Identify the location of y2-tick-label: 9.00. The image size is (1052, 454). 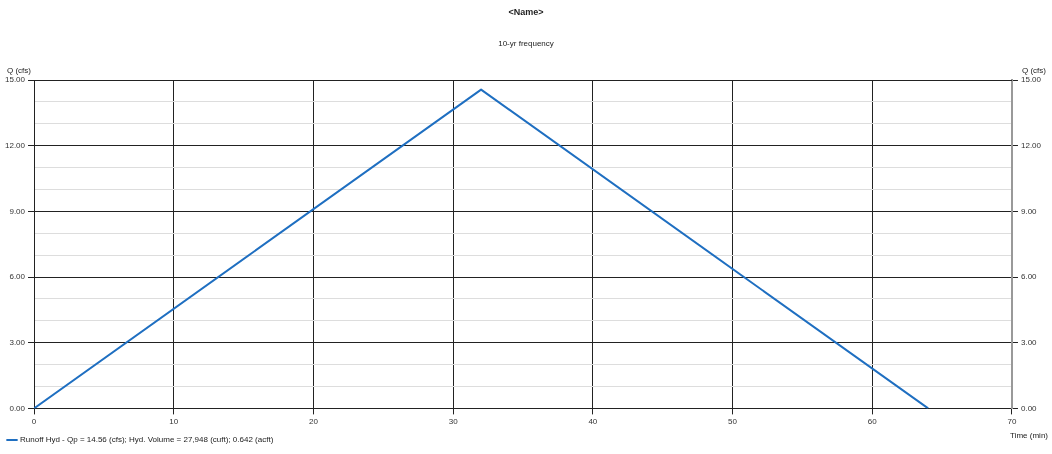
(1029, 211).